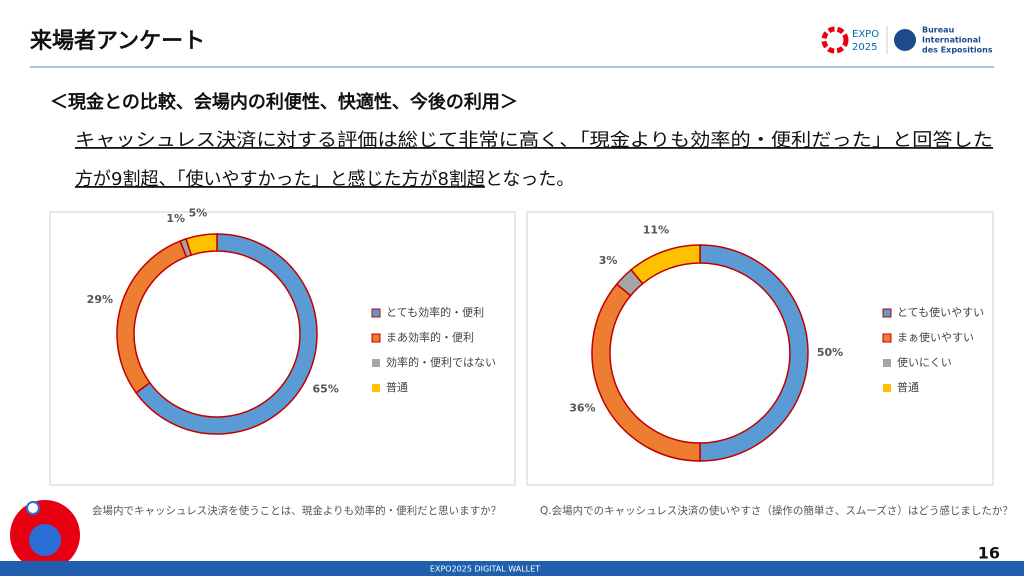 This screenshot has height=576, width=1024. Describe the element at coordinates (830, 352) in the screenshot. I see `data-label: 50%` at that location.